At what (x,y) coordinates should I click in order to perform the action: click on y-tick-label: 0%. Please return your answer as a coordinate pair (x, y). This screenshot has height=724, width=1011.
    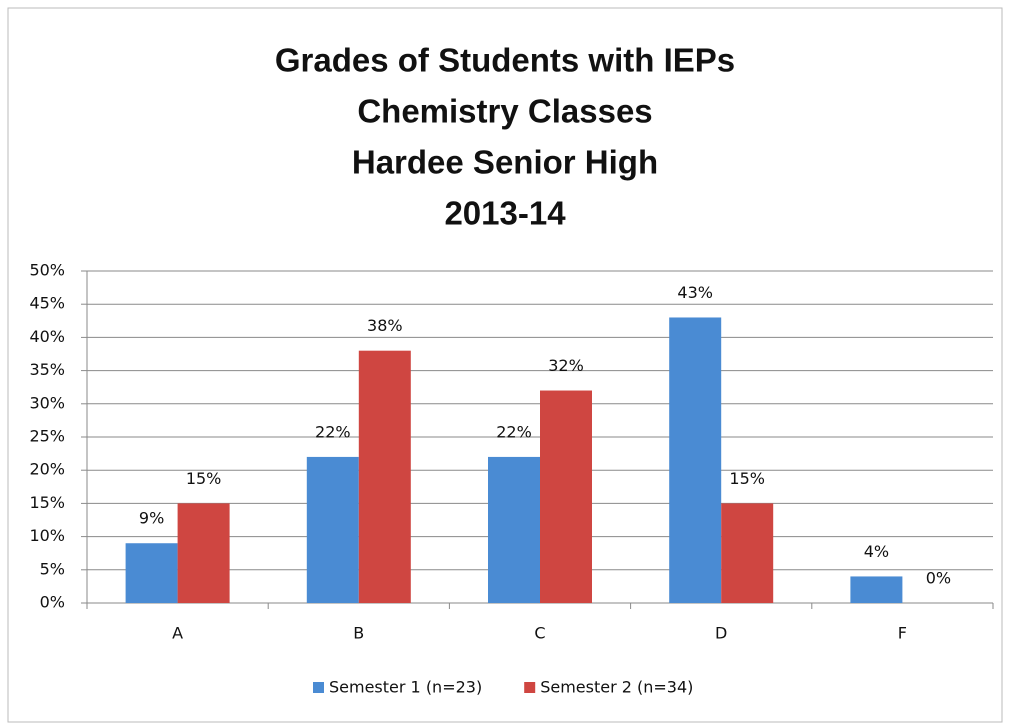
    Looking at the image, I should click on (52, 602).